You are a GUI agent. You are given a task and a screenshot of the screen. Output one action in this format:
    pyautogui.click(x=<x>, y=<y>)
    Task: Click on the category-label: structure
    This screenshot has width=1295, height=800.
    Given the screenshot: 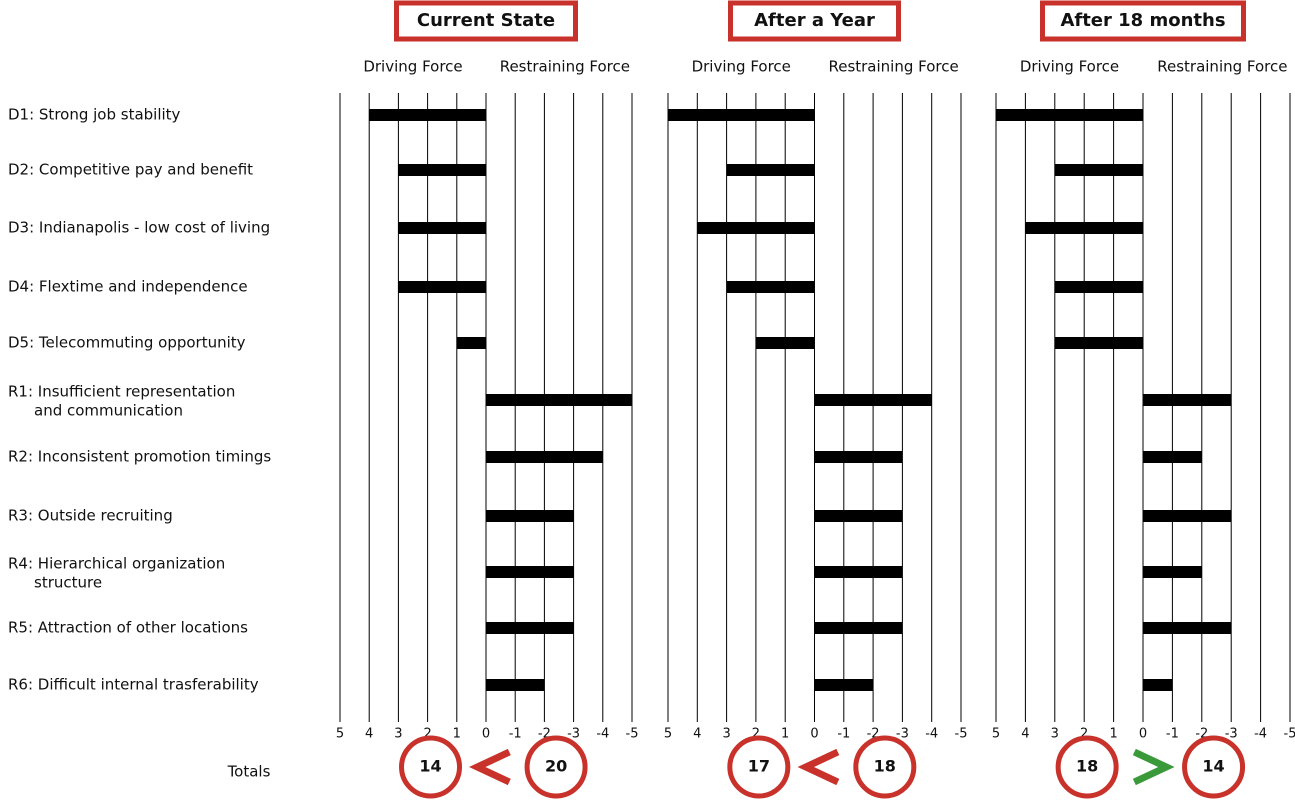 What is the action you would take?
    pyautogui.click(x=68, y=583)
    